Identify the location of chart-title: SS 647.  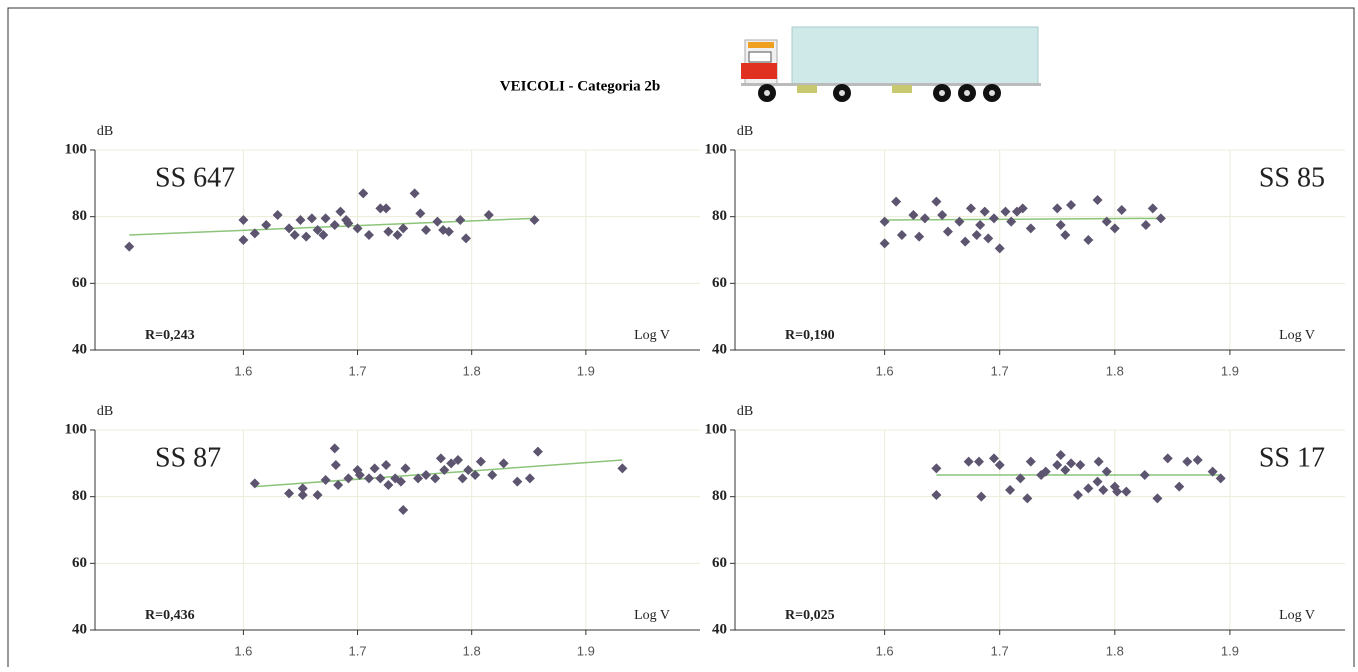
(195, 177).